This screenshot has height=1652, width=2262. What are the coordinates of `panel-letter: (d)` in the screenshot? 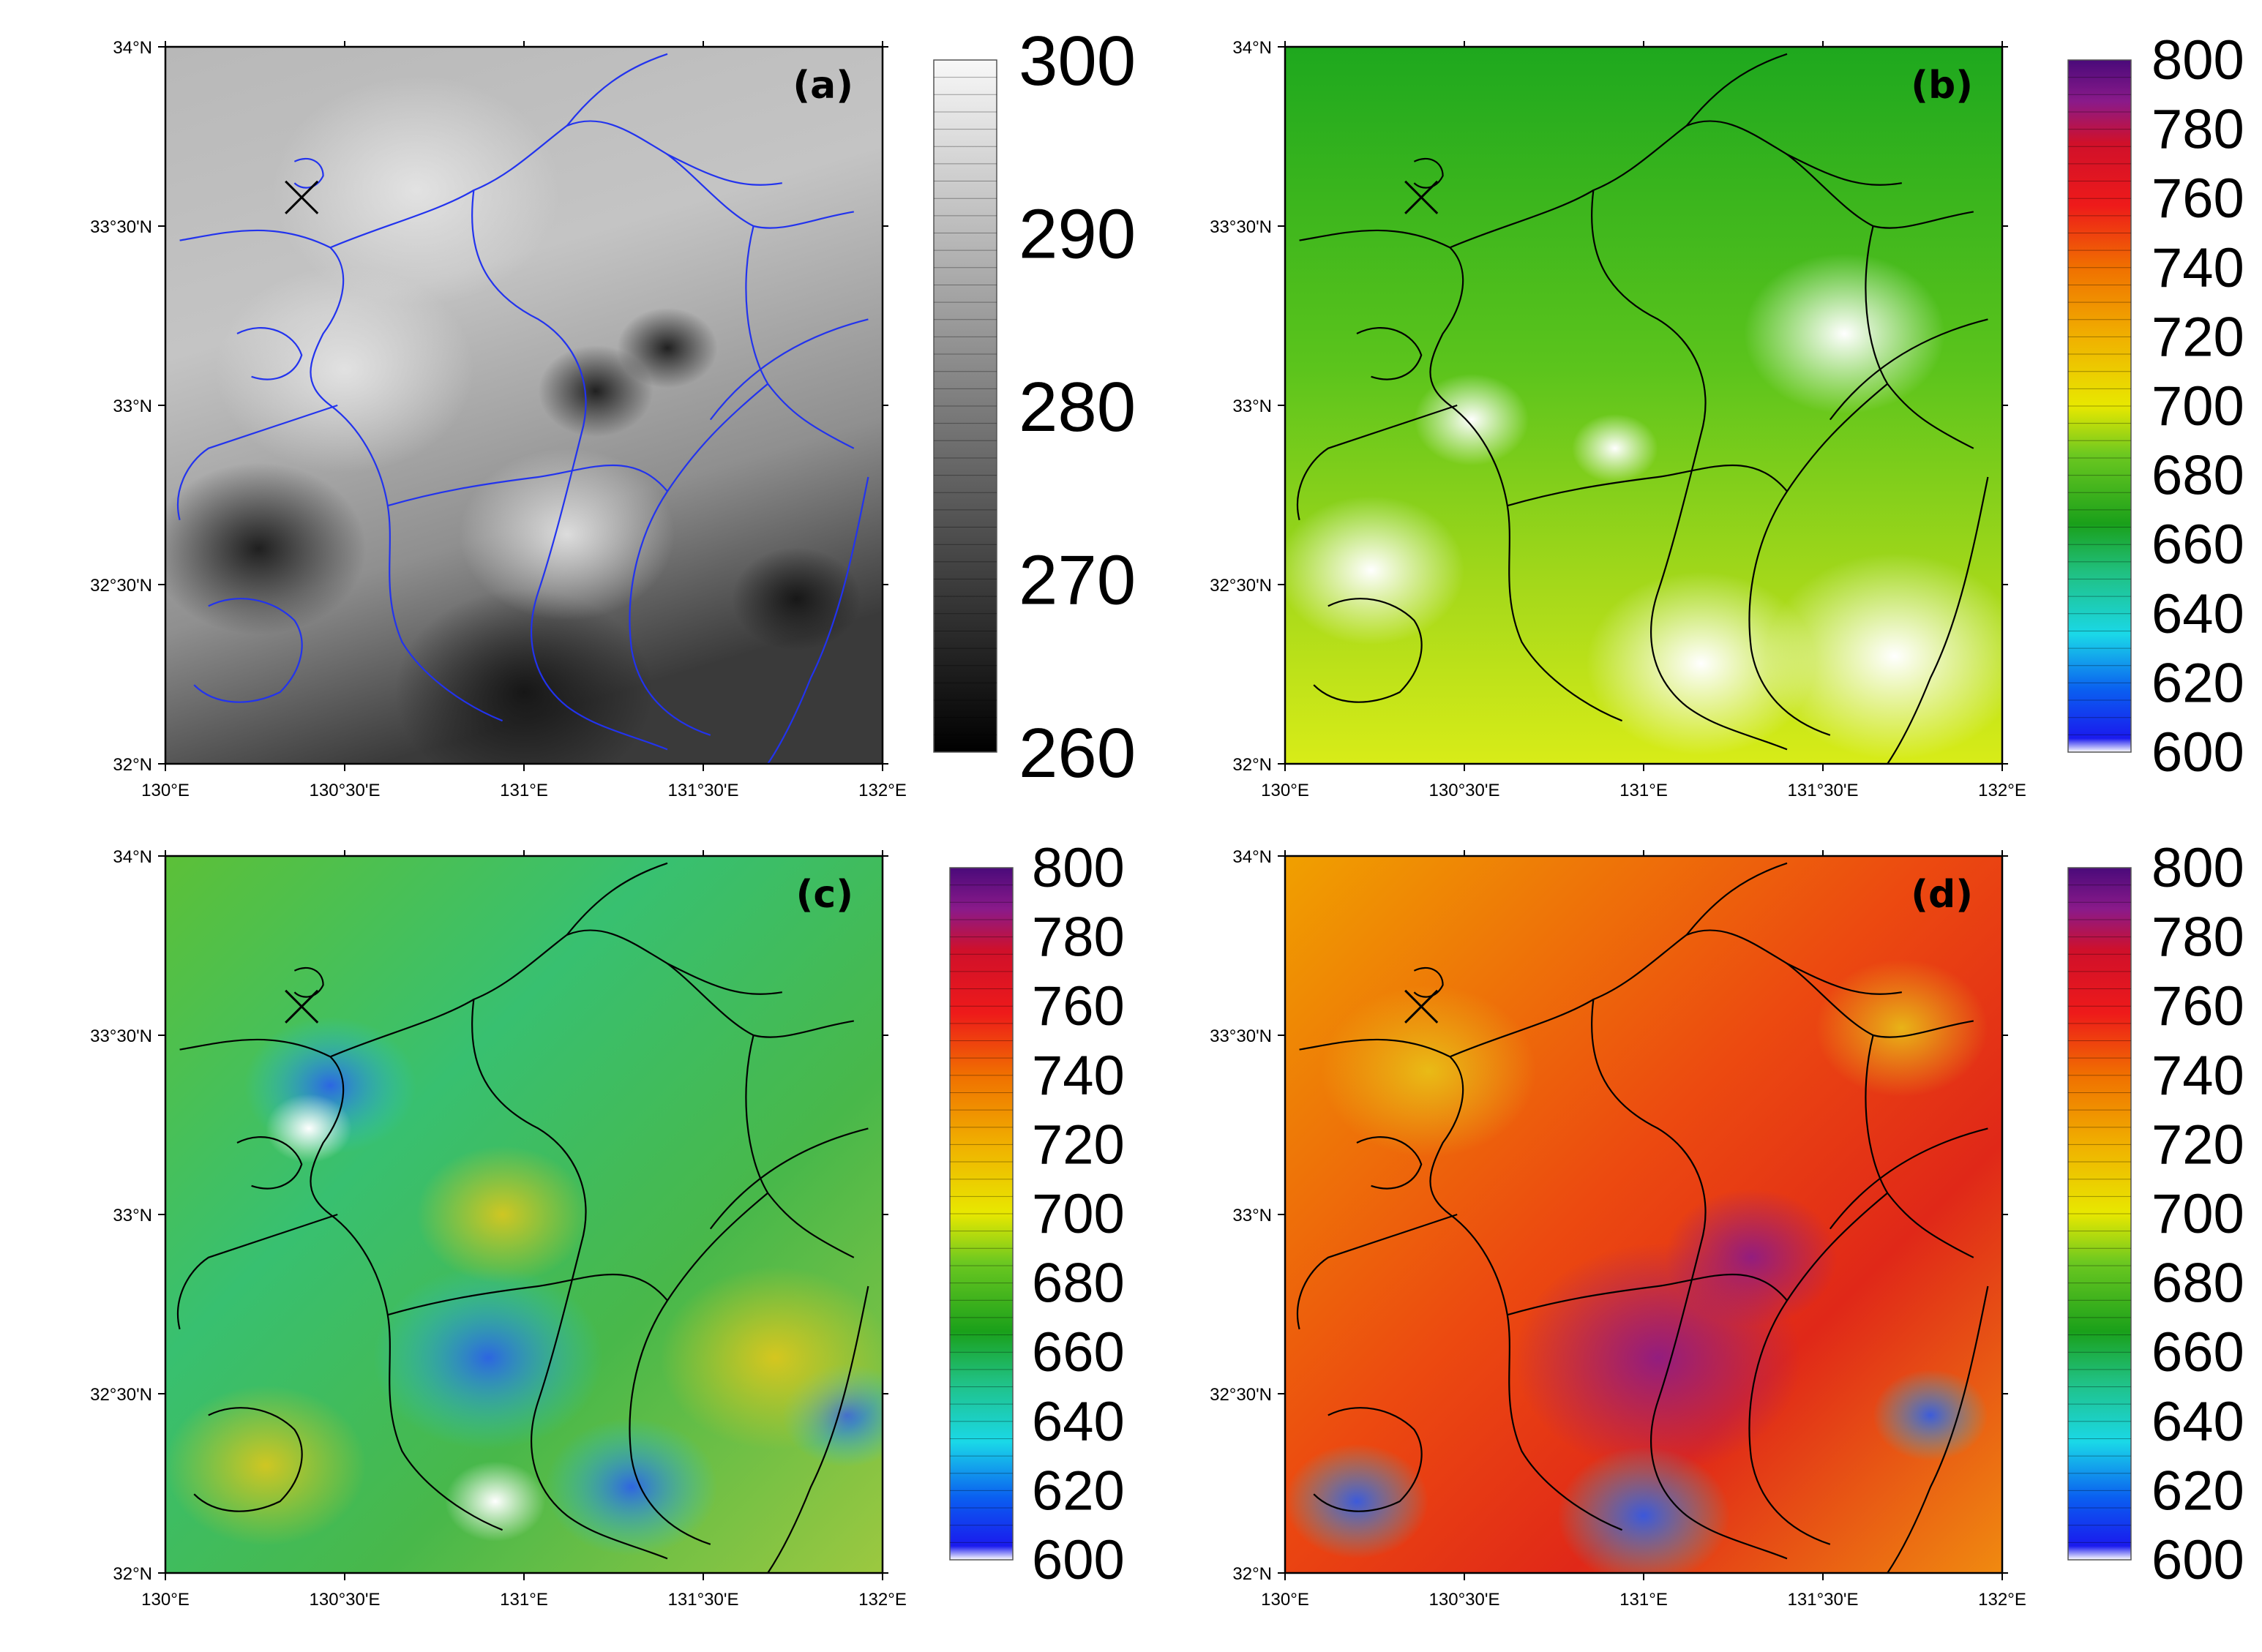 It's located at (1942, 895).